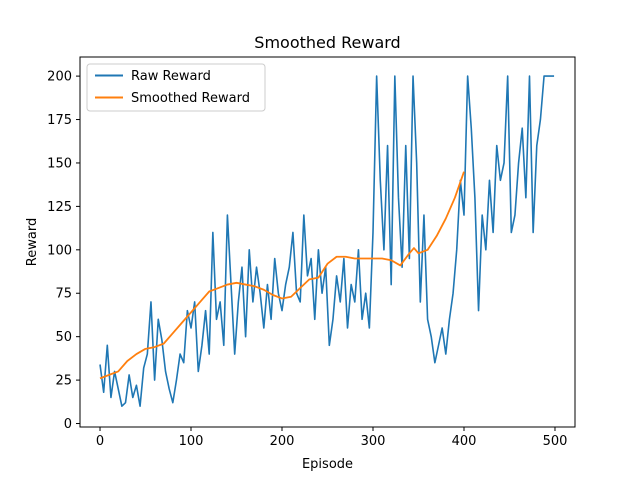 The height and width of the screenshot is (480, 640). What do you see at coordinates (327, 42) in the screenshot?
I see `chart-title: Smoothed Reward` at bounding box center [327, 42].